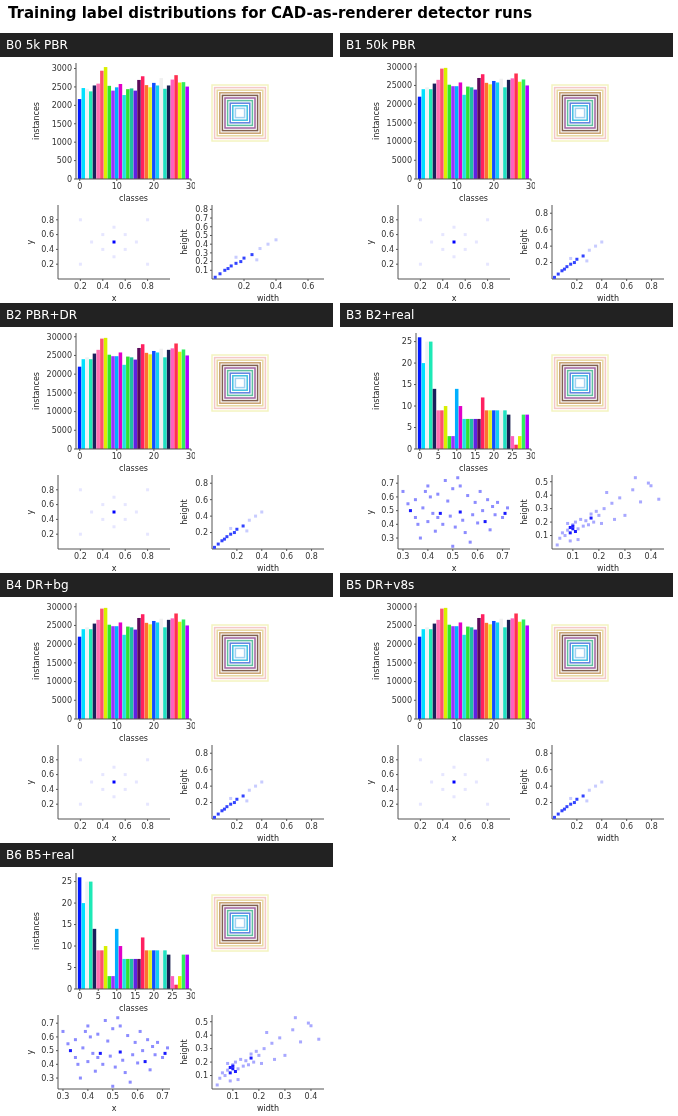 The image size is (678, 1116). I want to click on y-tick-label: 25000, so click(59, 626).